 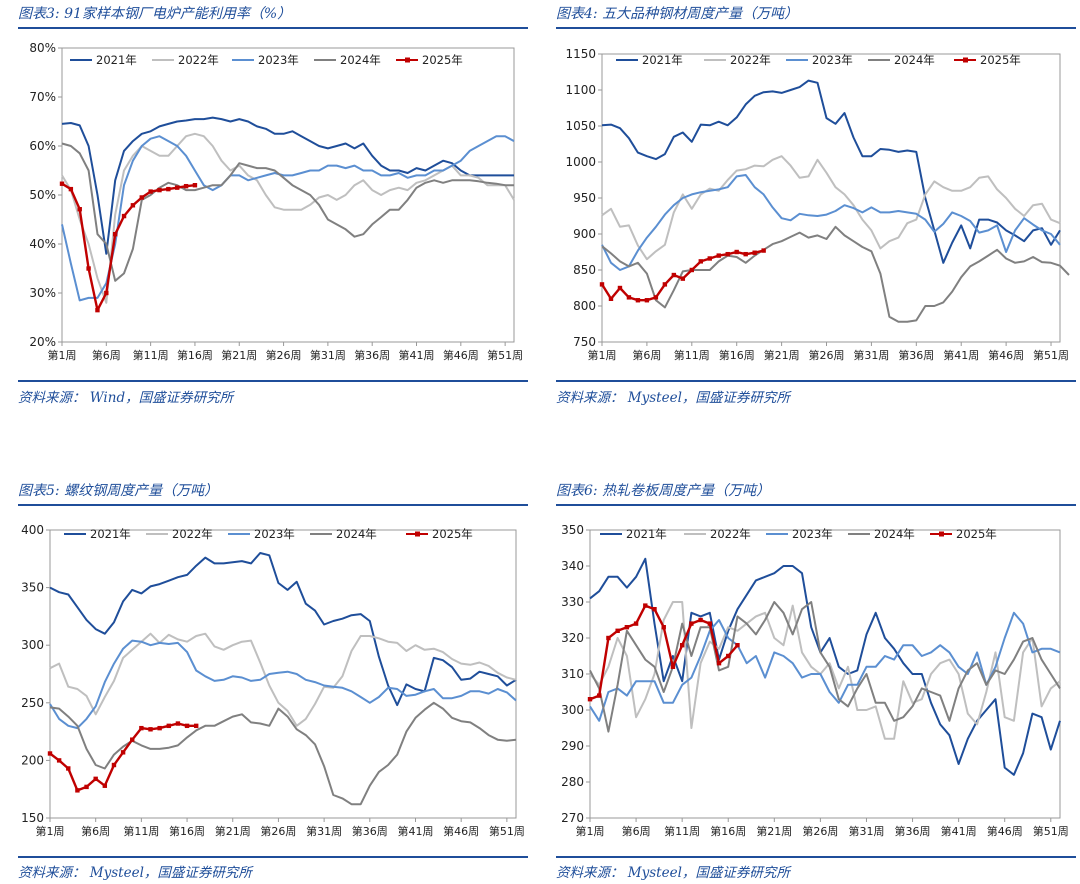 What do you see at coordinates (356, 534) in the screenshot?
I see `legend-label: 2024年` at bounding box center [356, 534].